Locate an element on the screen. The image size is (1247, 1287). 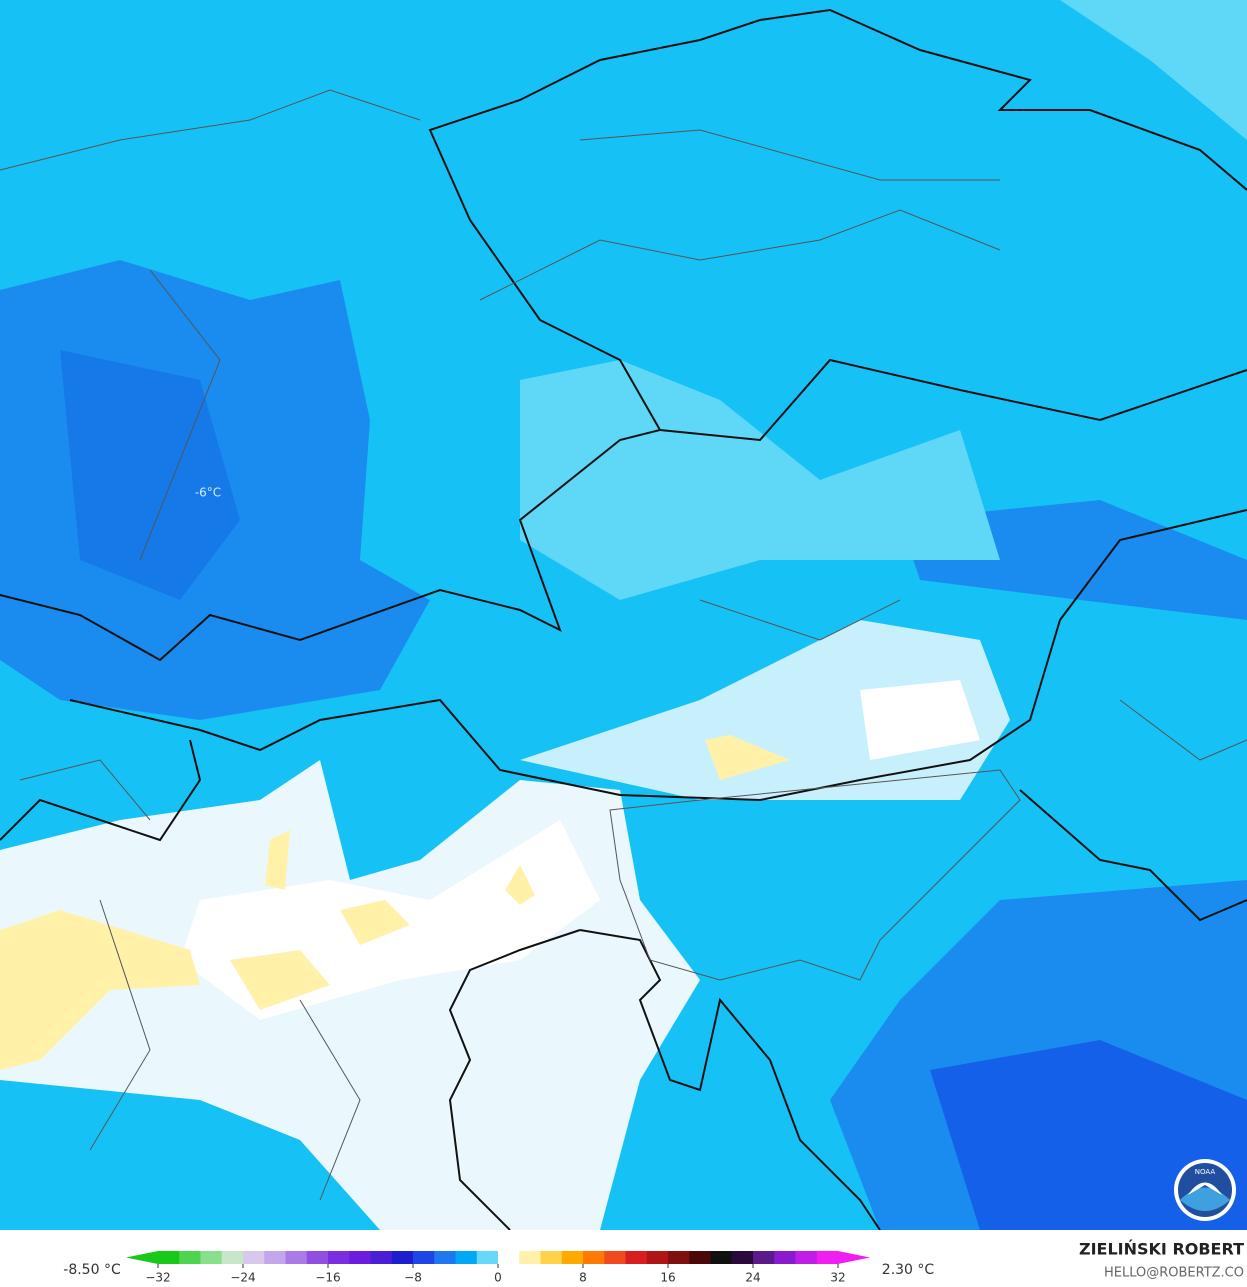
logo-bird is located at coordinates (1205, 1188).